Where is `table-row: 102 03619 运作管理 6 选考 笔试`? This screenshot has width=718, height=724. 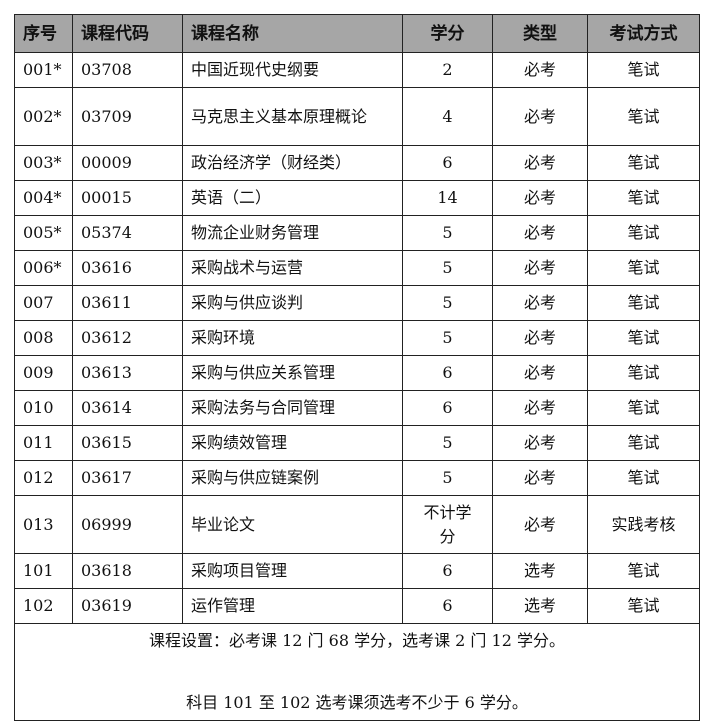
table-row: 102 03619 运作管理 6 选考 笔试 is located at coordinates (357, 606).